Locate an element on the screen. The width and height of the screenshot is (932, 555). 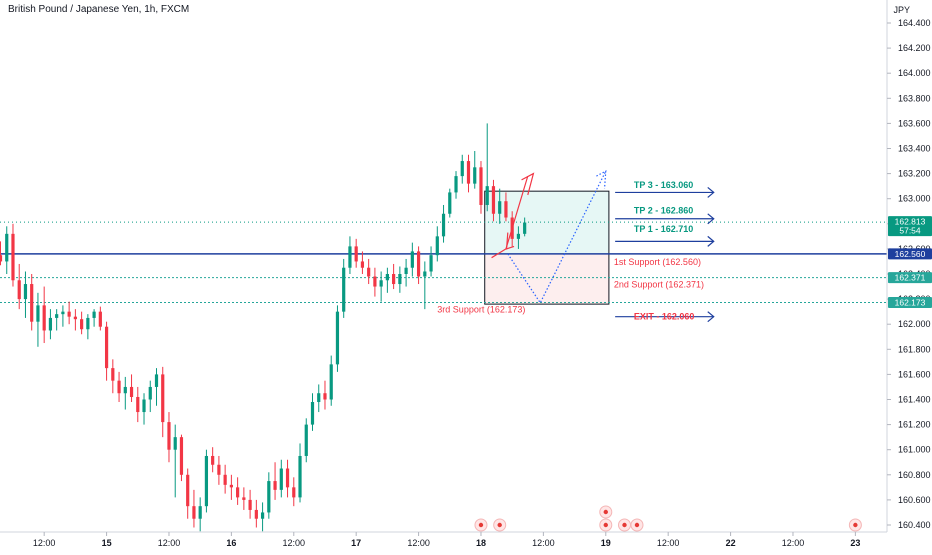
y-tick-label: 162.000 is located at coordinates (914, 324).